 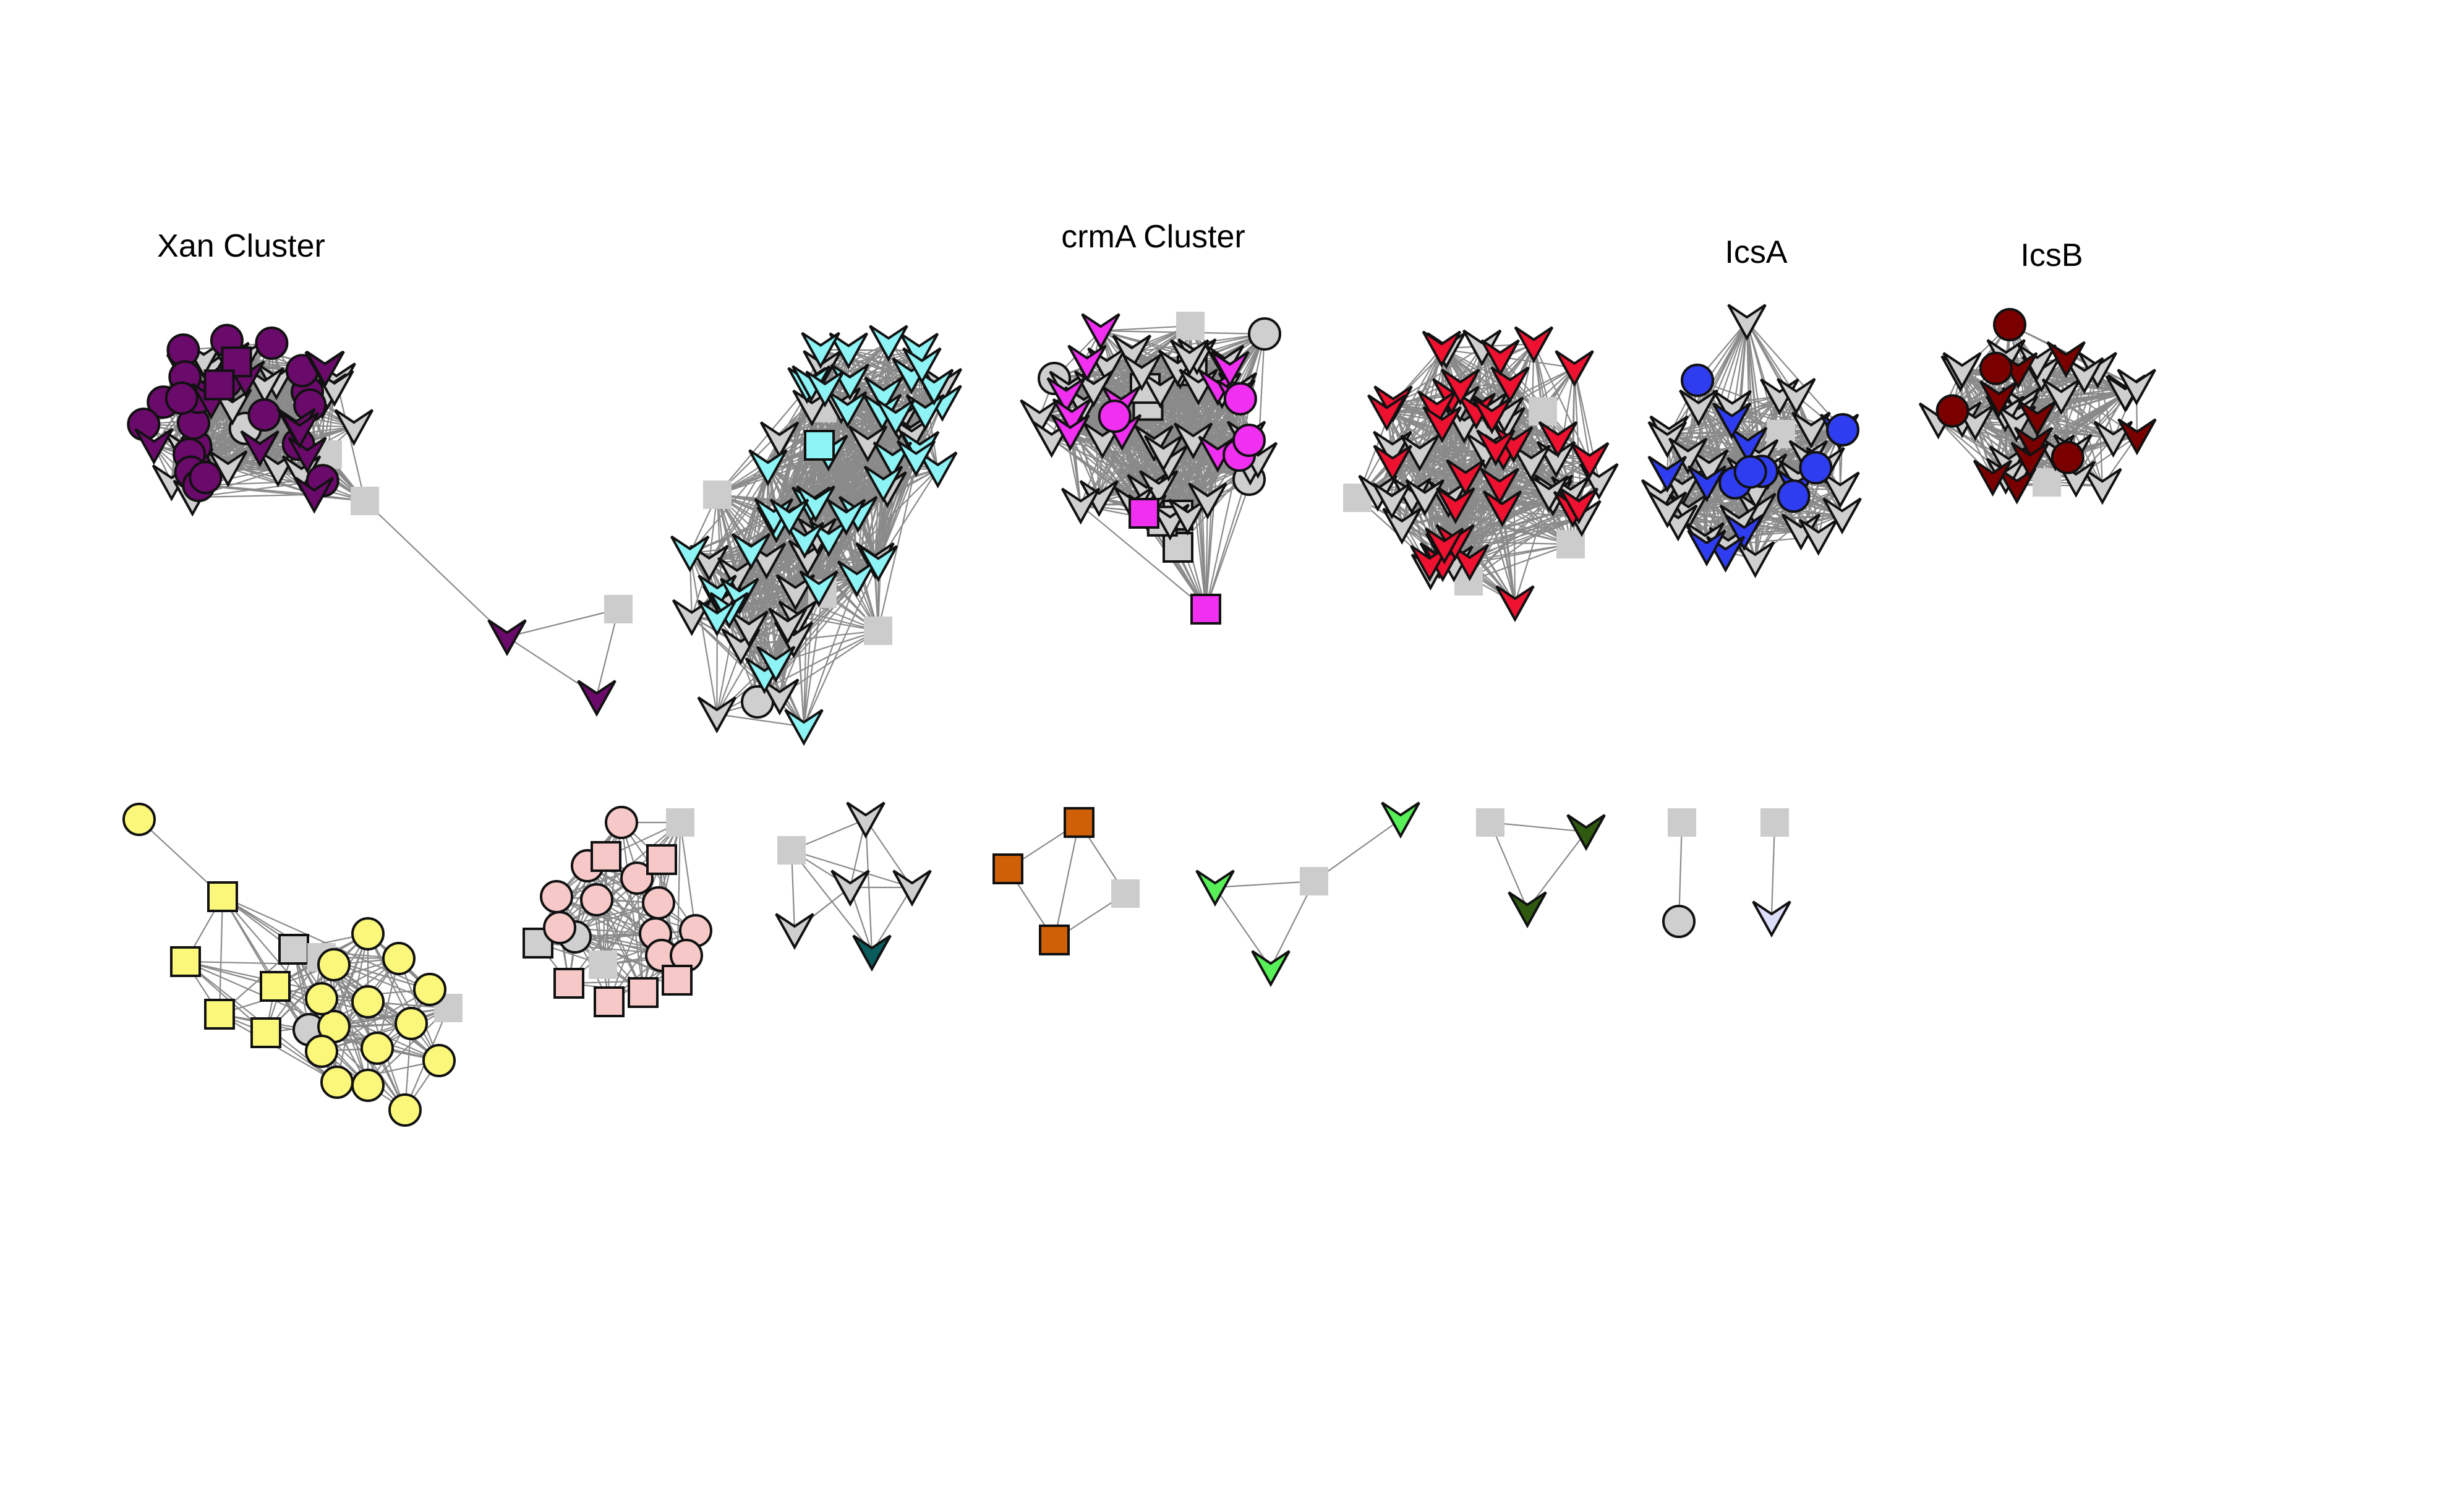 I want to click on node-teal-square, so click(x=791, y=850).